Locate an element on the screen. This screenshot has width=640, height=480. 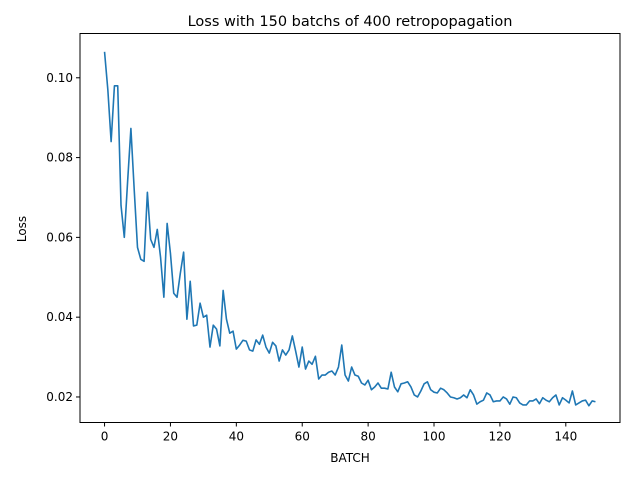
y-tick-label: 0.10 is located at coordinates (59, 78).